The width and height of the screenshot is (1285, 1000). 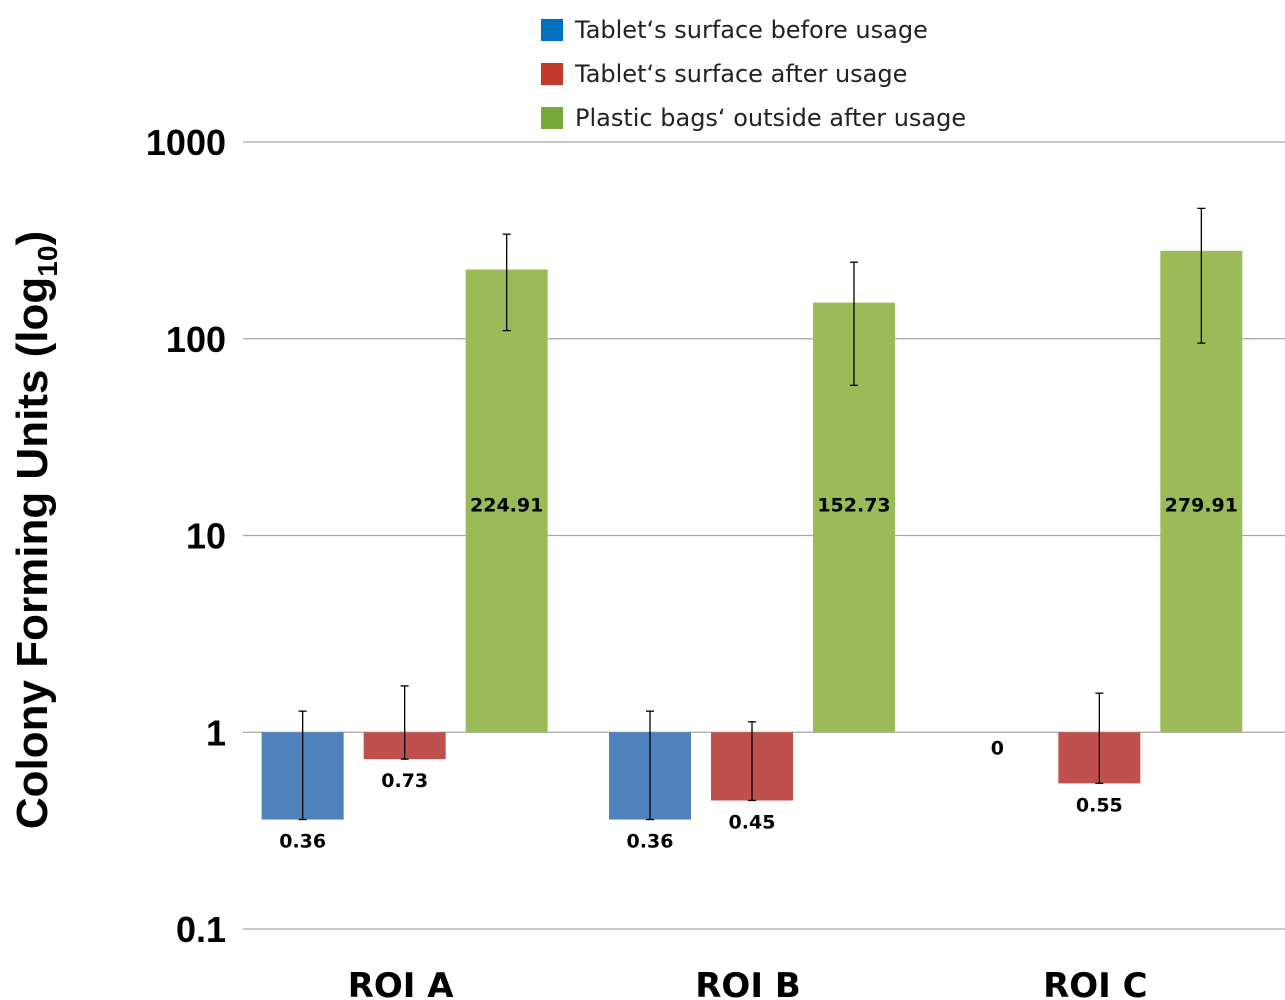 I want to click on x-tick-label: ROI C, so click(x=1095, y=983).